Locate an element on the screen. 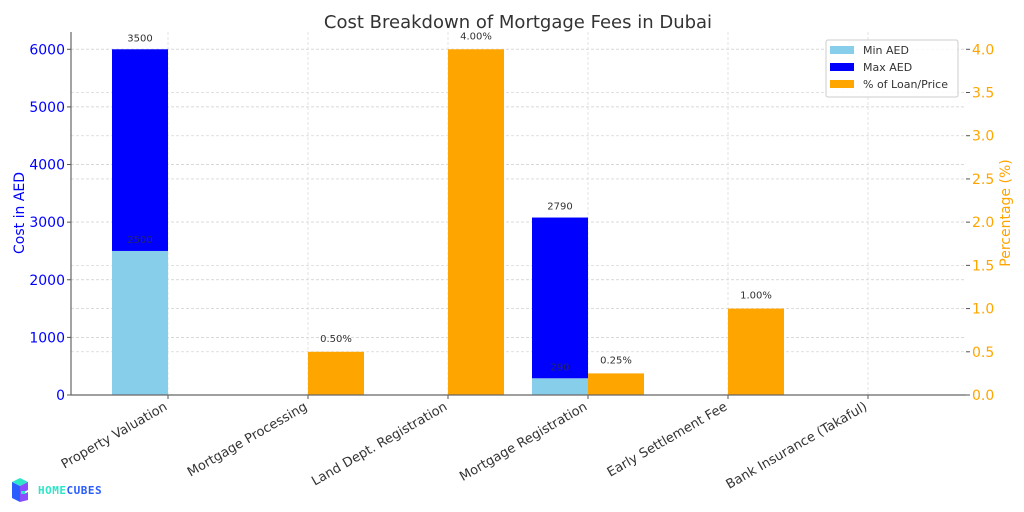 This screenshot has height=512, width=1024. y2-tick-label: 1.5 is located at coordinates (983, 266).